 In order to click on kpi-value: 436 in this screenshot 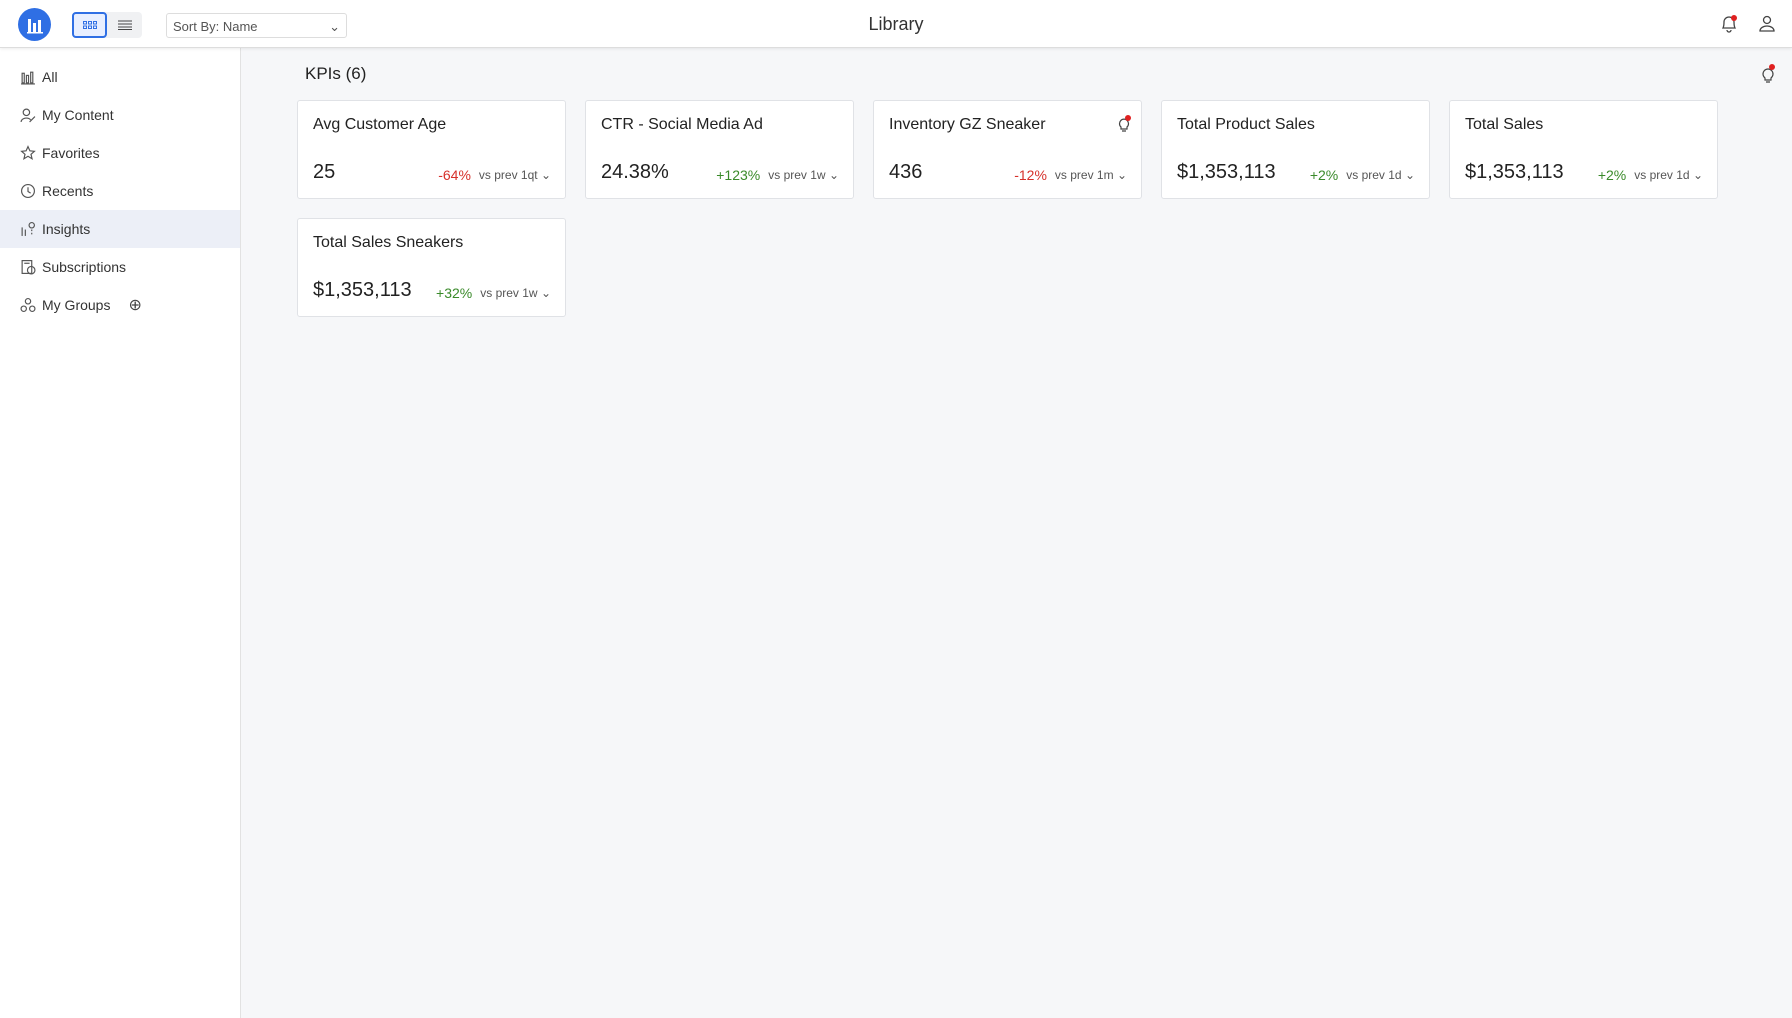, I will do `click(906, 172)`.